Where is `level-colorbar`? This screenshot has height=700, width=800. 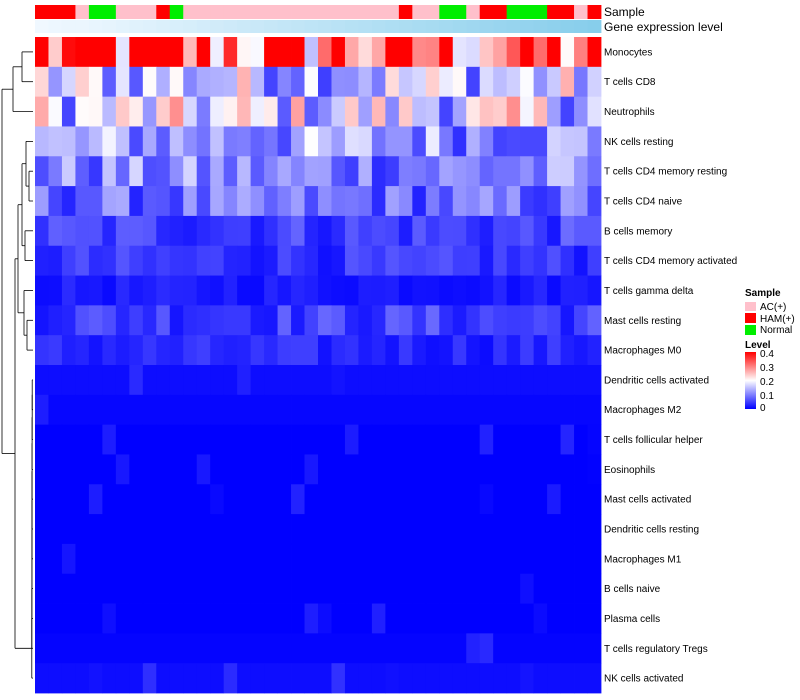 level-colorbar is located at coordinates (750, 380).